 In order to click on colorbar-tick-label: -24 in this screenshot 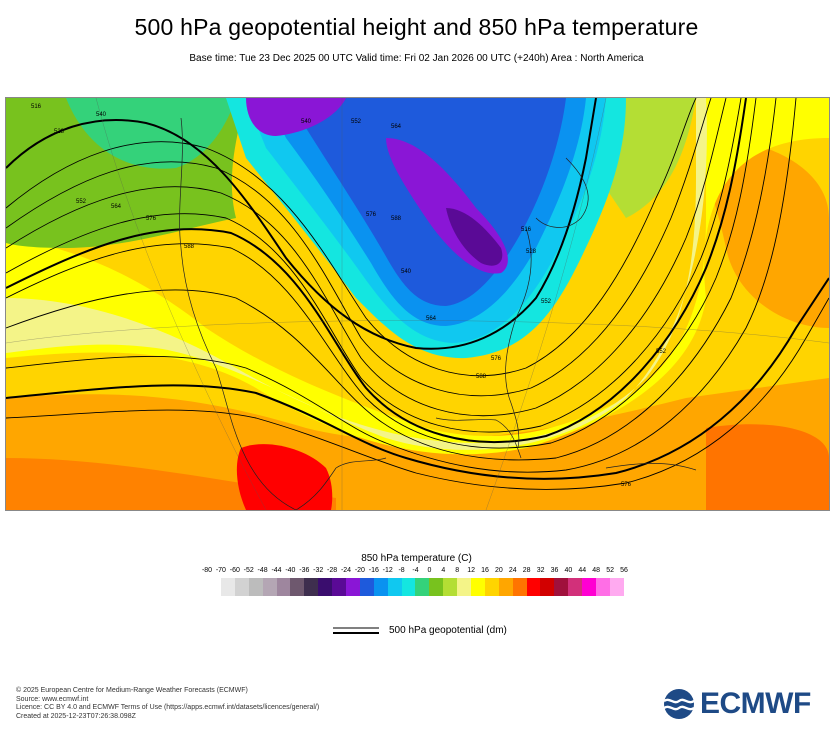, I will do `click(346, 570)`.